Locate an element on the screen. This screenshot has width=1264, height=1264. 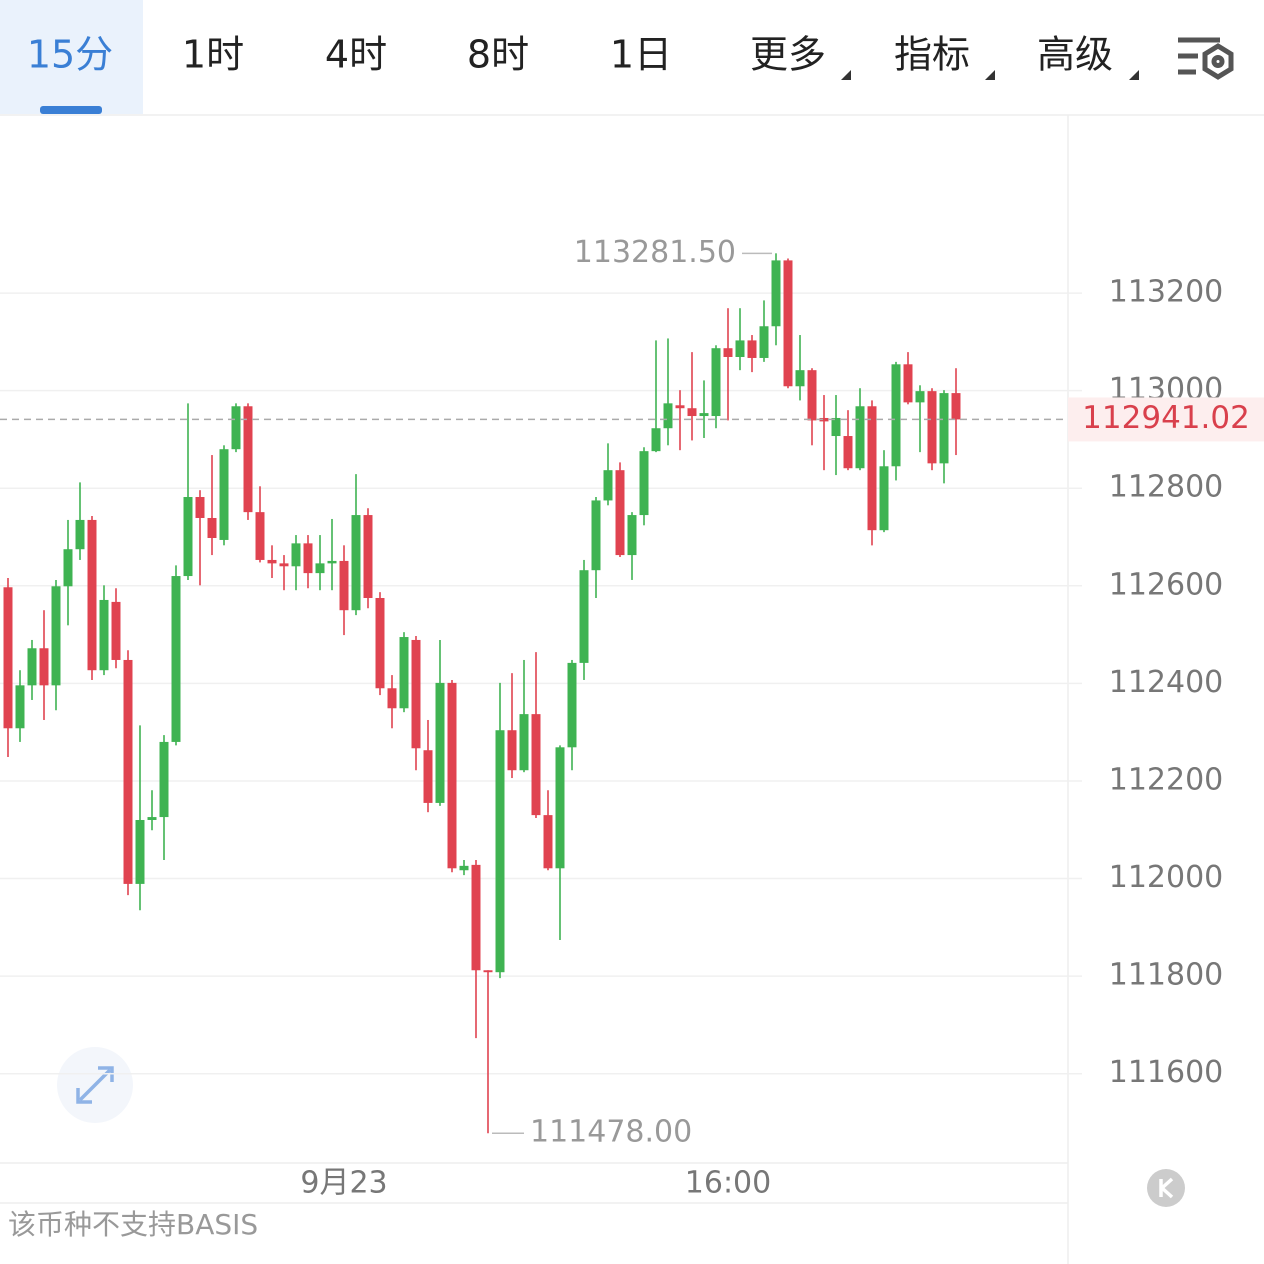
y-tick-label: 112400 is located at coordinates (1166, 682).